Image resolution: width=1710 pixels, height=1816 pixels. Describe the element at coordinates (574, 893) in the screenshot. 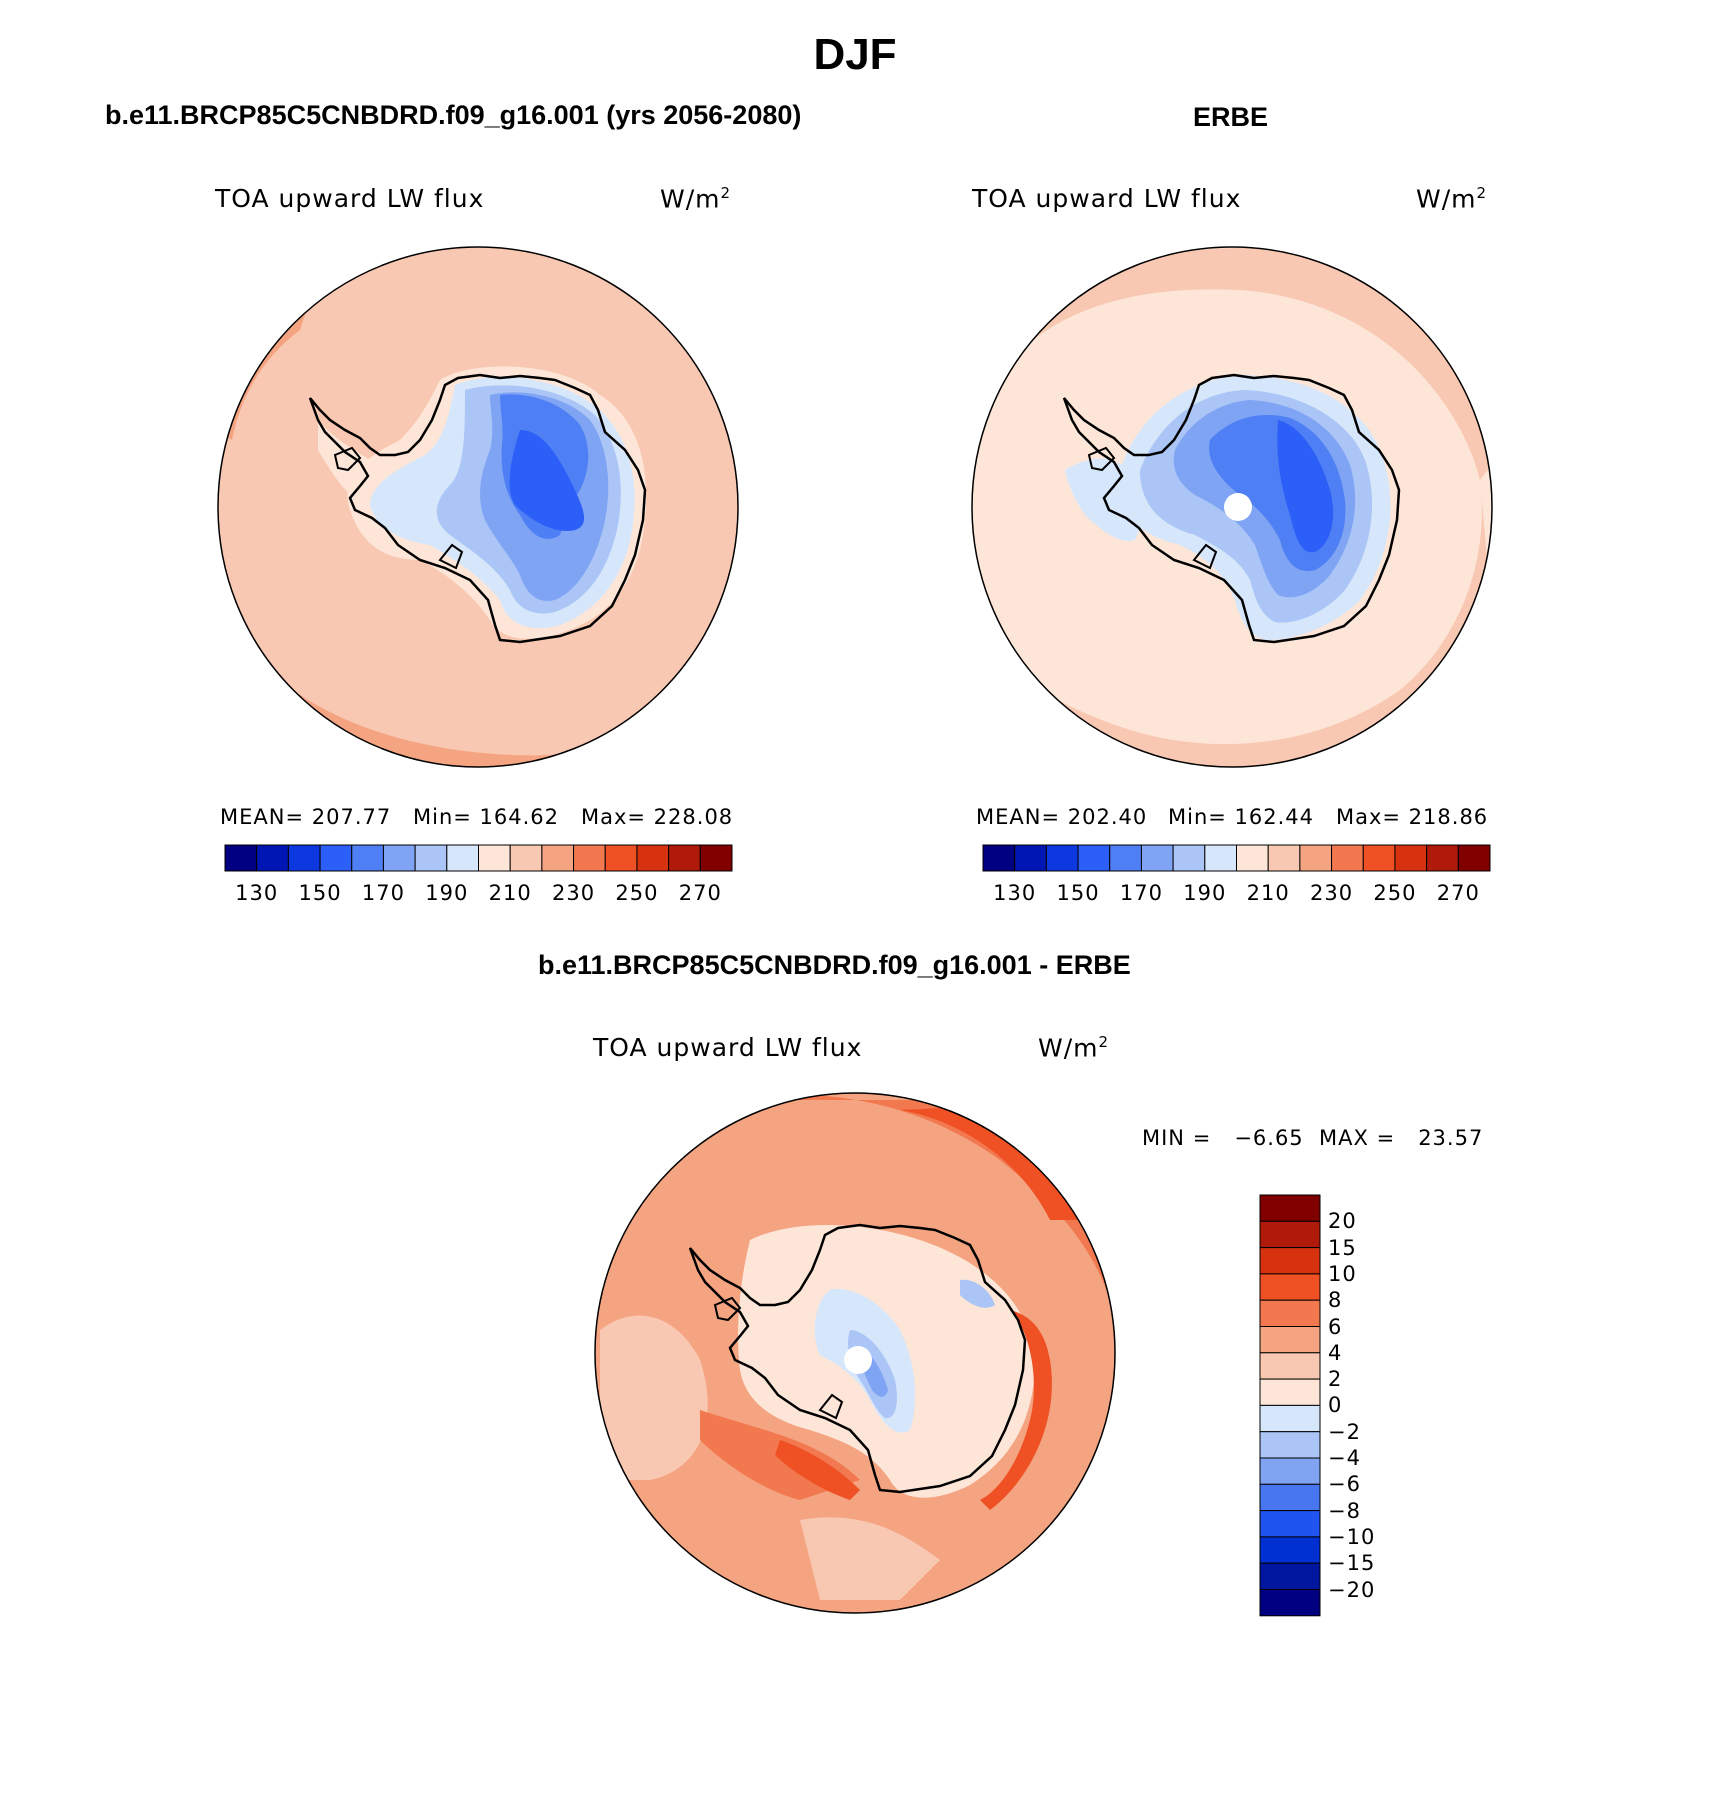

I see `panel1-colorbar-tick-label: 230` at that location.